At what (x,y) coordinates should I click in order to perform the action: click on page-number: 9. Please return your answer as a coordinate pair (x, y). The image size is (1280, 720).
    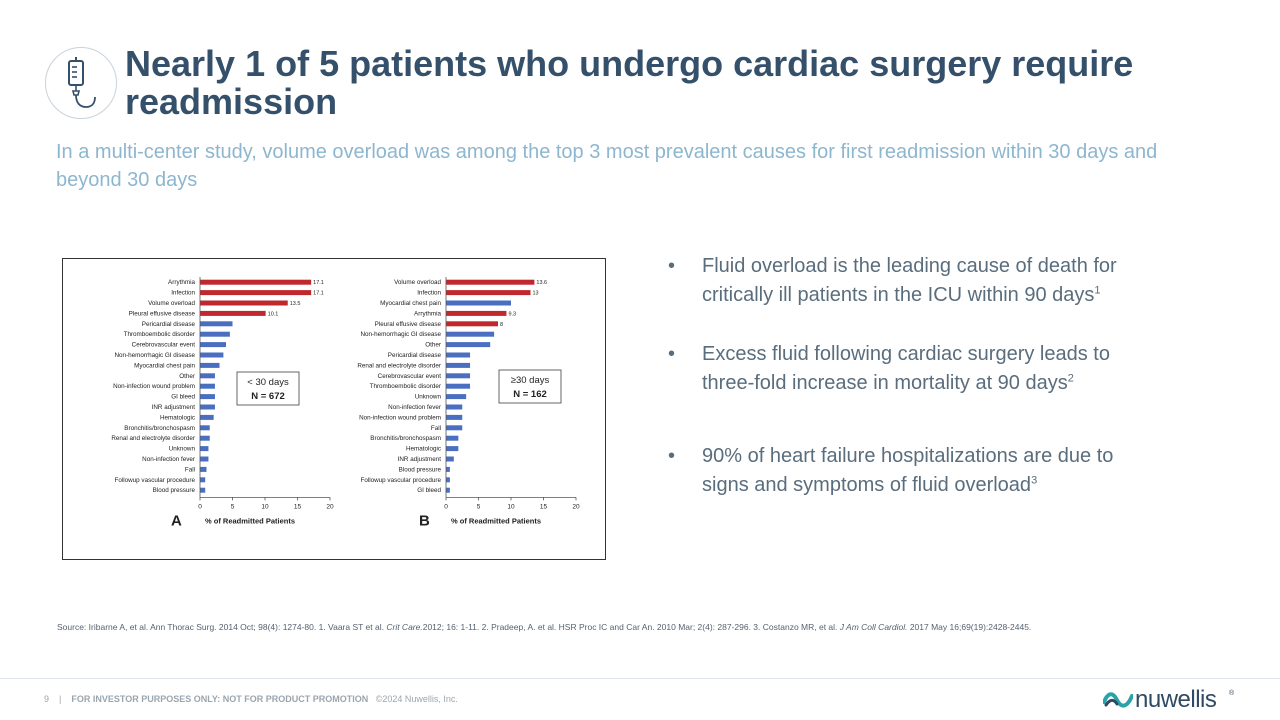
    Looking at the image, I should click on (47, 699).